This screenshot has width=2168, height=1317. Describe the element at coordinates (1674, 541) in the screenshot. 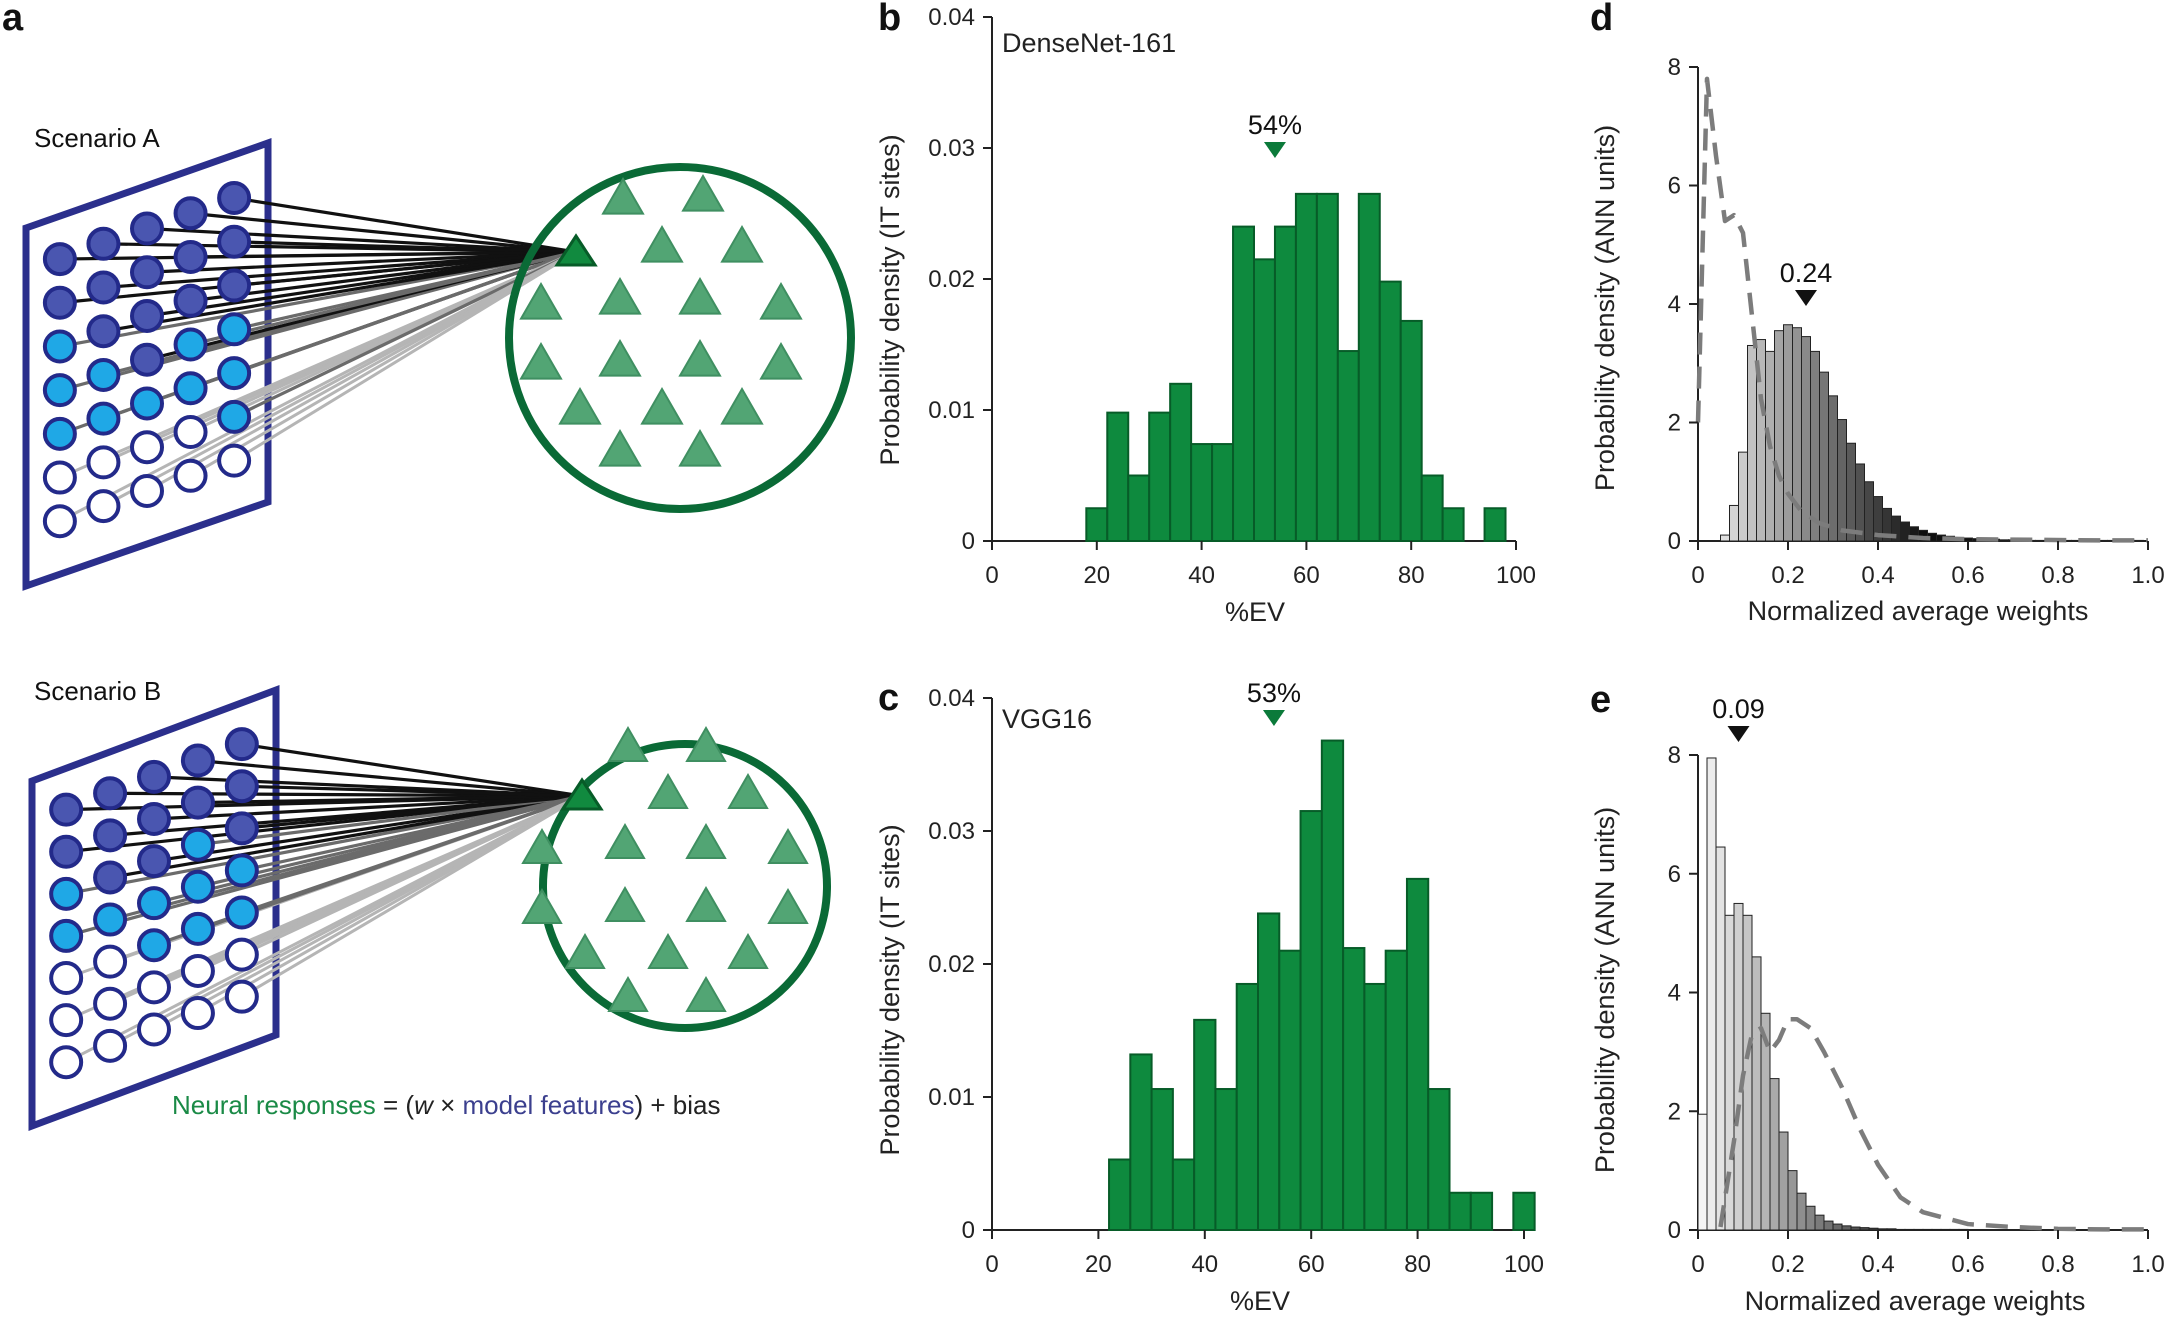

I see `y-tick-label: 0` at that location.